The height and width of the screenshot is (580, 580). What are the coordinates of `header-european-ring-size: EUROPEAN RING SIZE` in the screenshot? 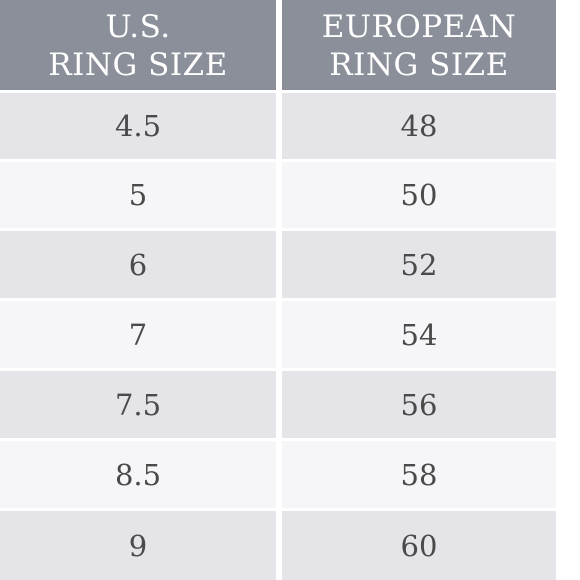 It's located at (419, 45).